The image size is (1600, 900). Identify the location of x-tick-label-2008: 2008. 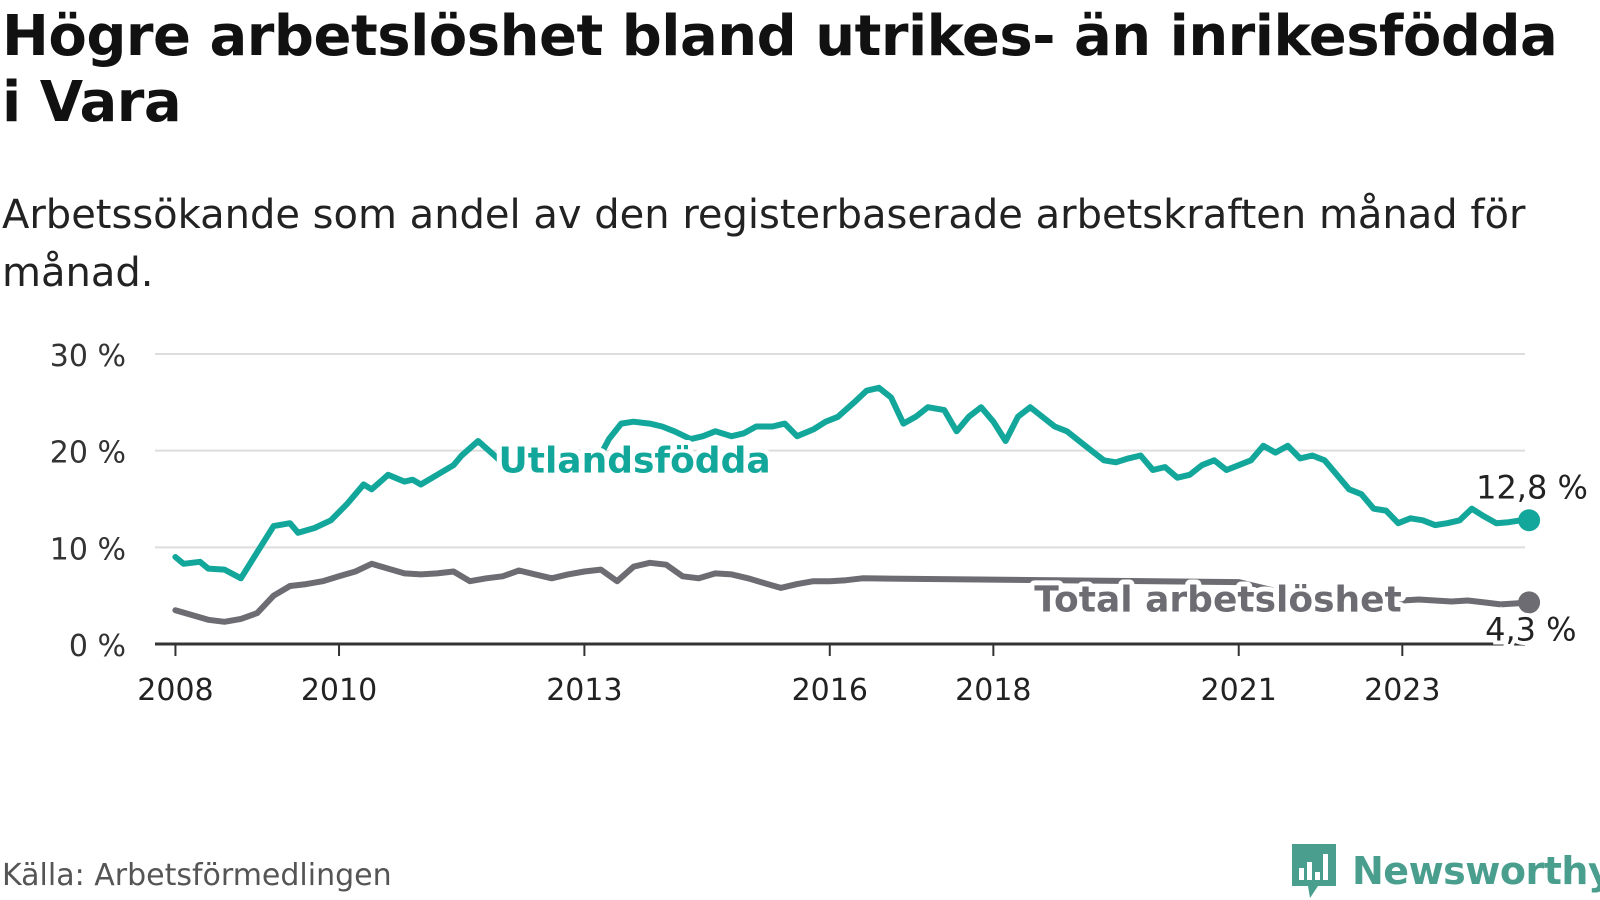
(175, 690).